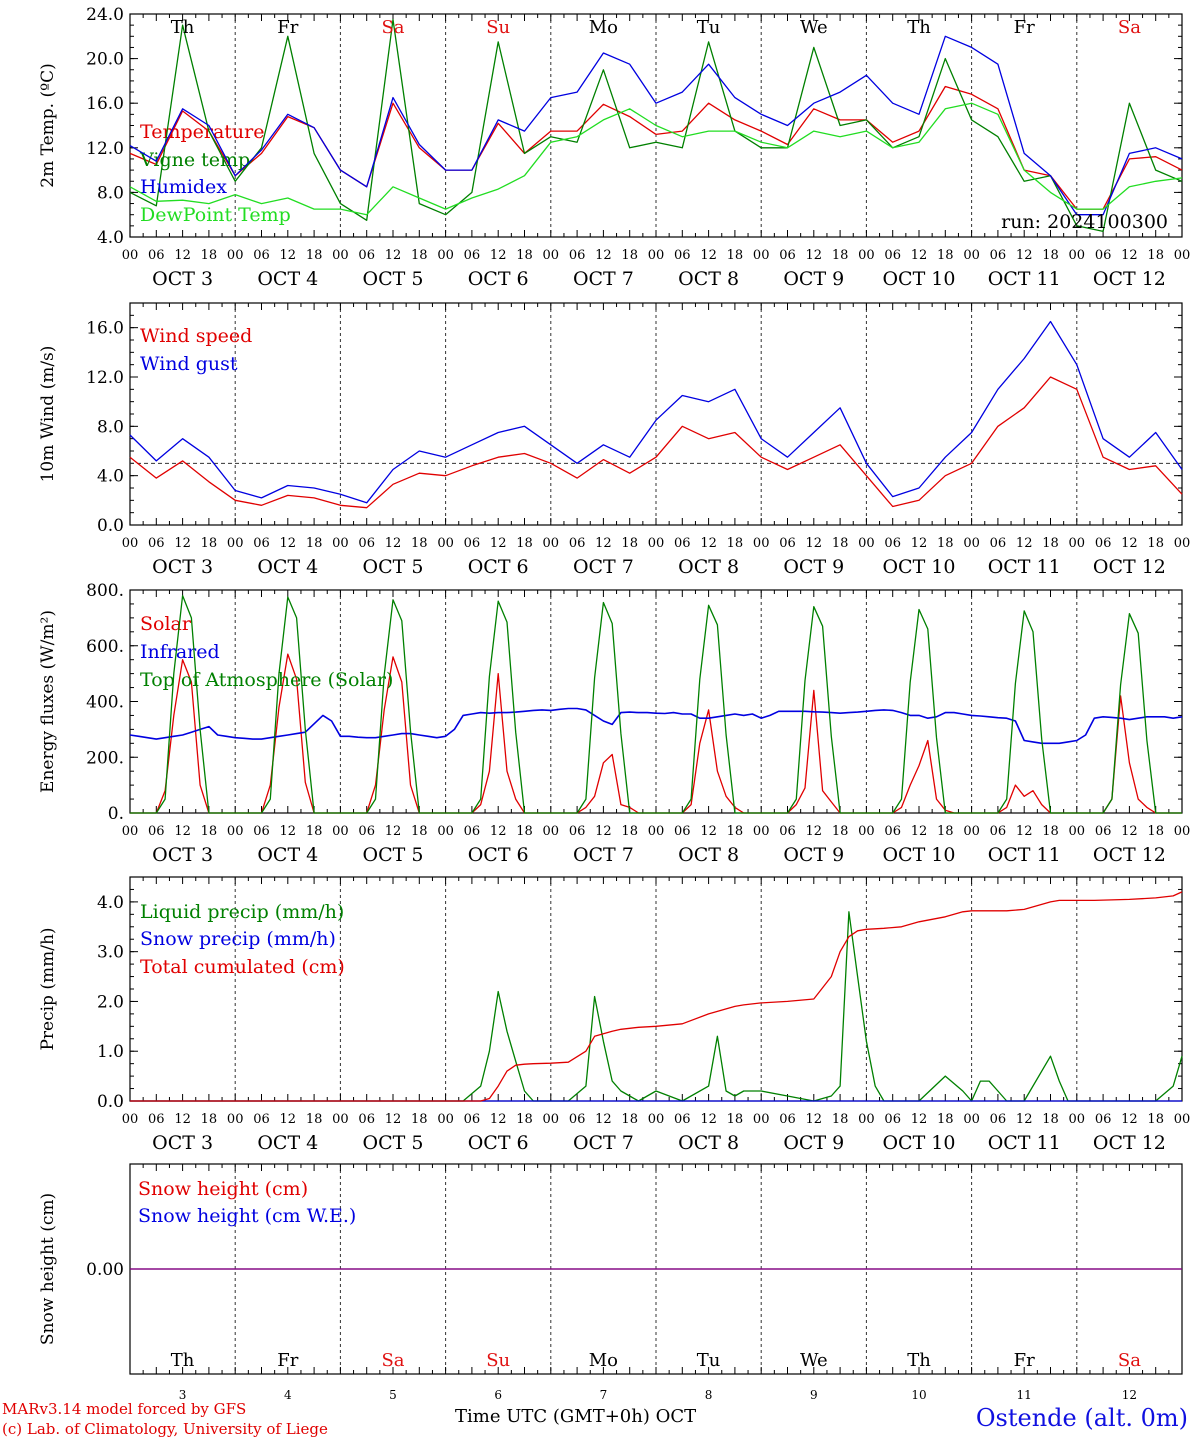 This screenshot has height=1440, width=1194. What do you see at coordinates (48, 988) in the screenshot?
I see `y-axis-label: Precip (mm/h)` at bounding box center [48, 988].